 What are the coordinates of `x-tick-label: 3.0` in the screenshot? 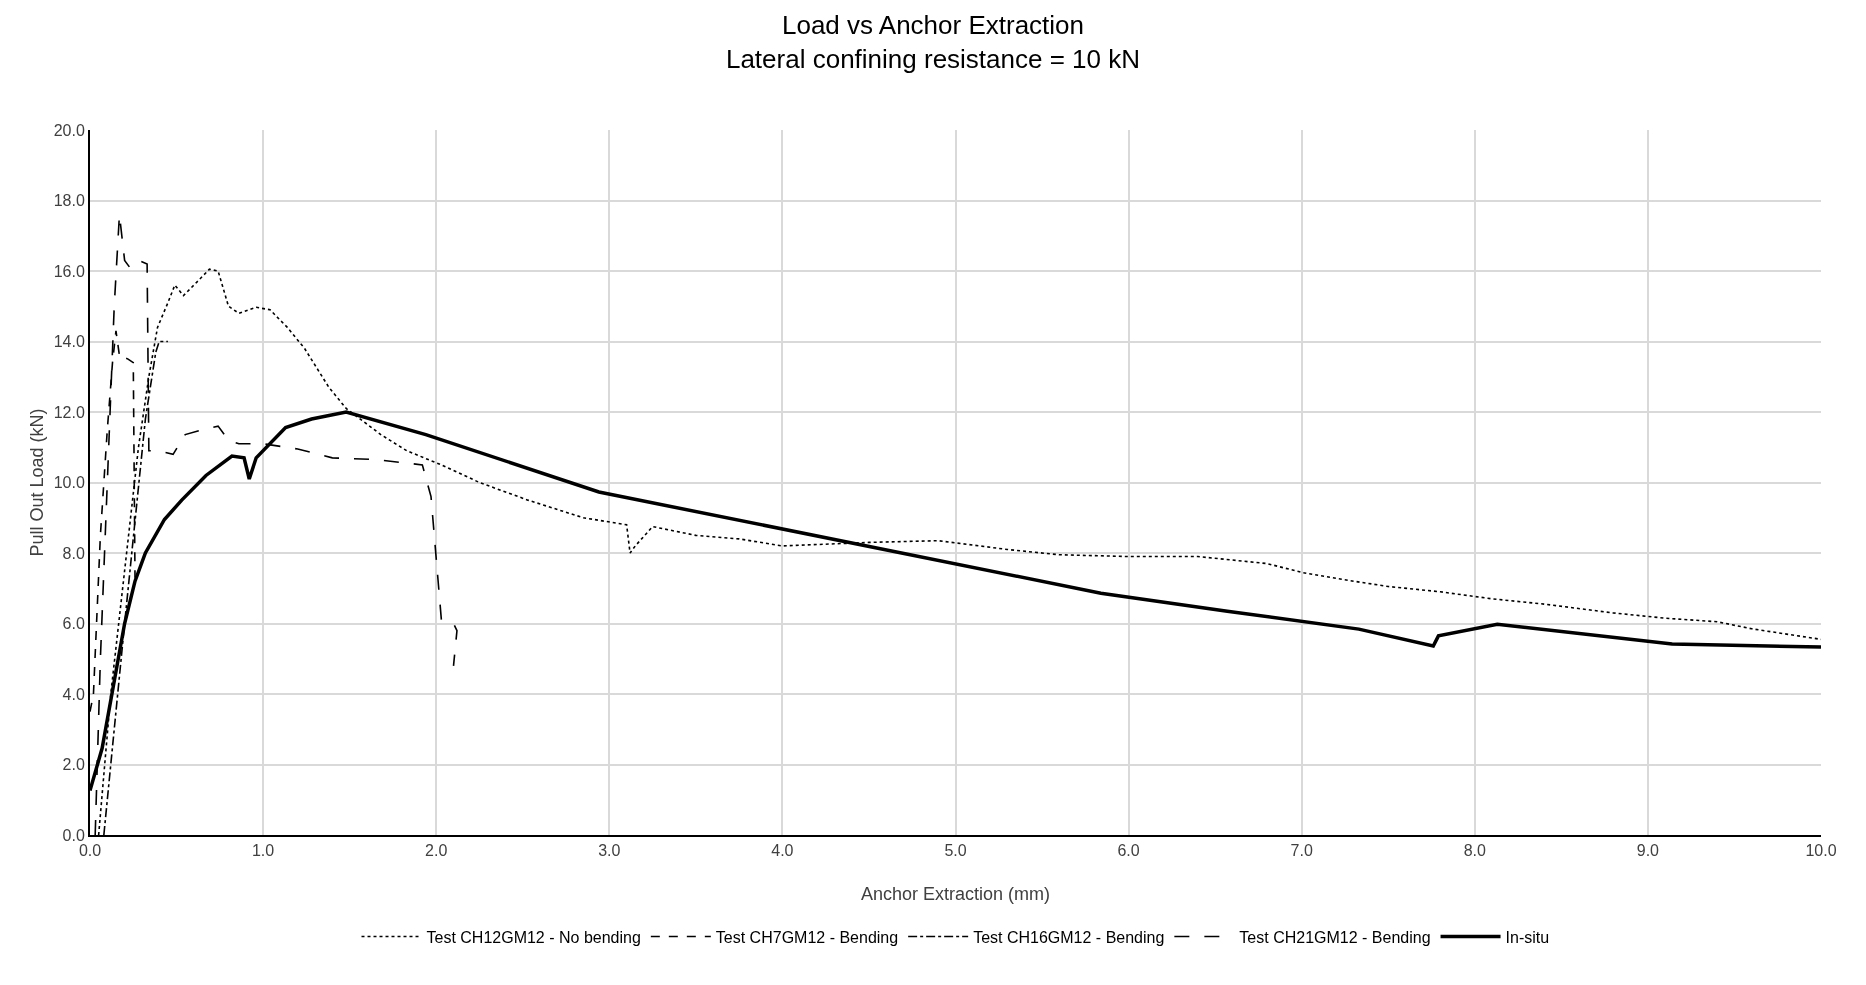 It's located at (609, 851).